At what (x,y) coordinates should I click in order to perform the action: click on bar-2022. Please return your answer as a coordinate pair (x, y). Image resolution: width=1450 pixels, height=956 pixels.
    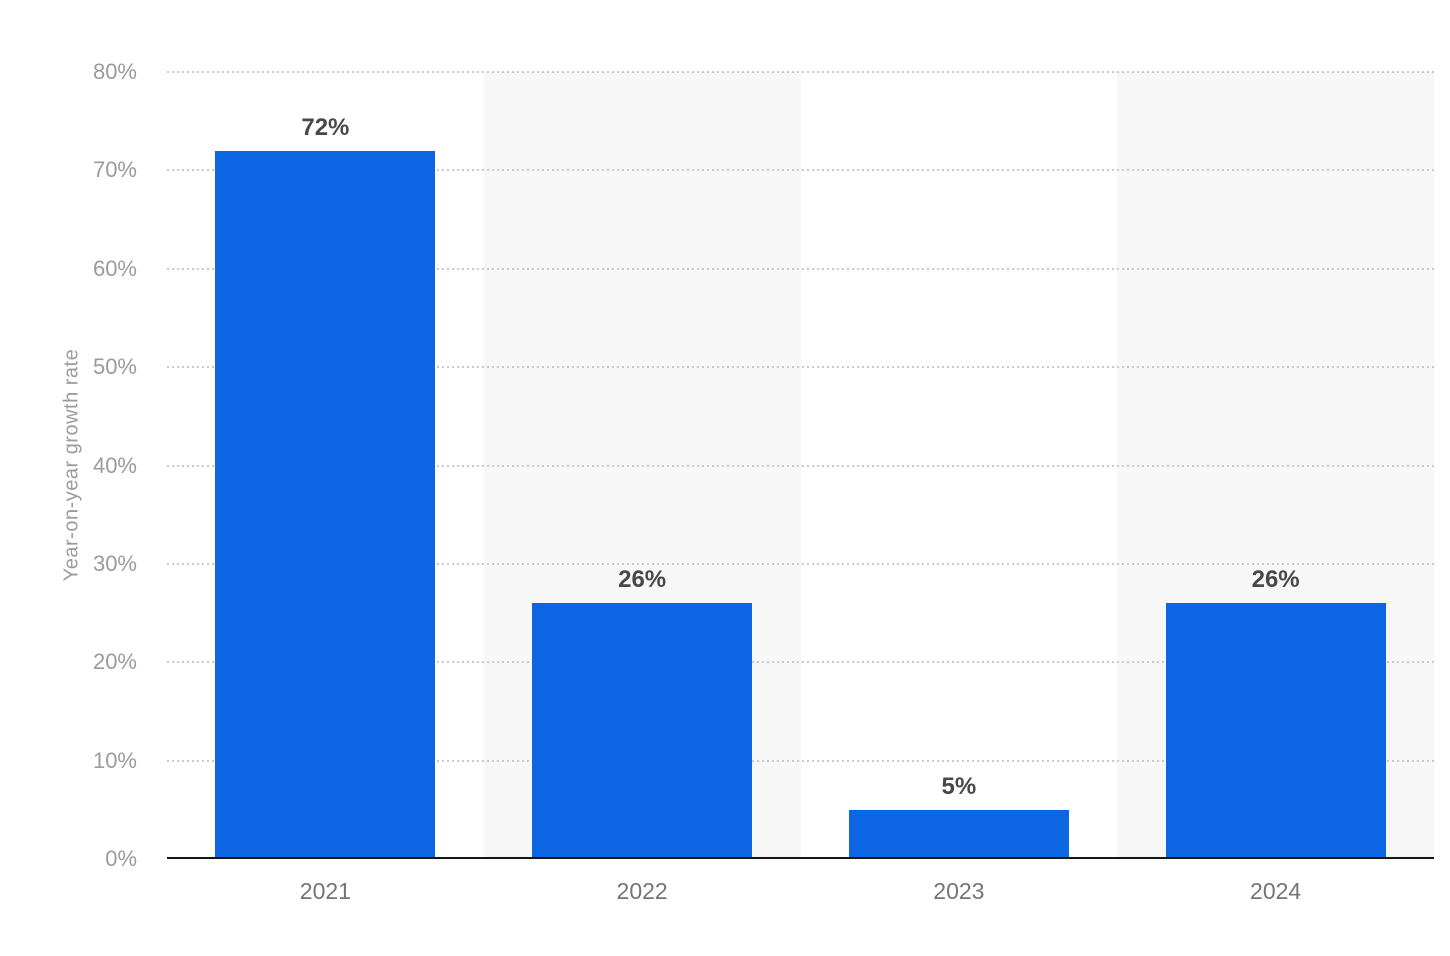
    Looking at the image, I should click on (642, 731).